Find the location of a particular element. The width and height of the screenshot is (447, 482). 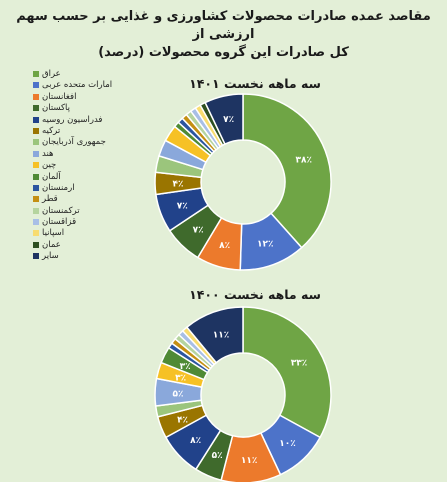

legend-item: اسپانیا is located at coordinates (90, 233).